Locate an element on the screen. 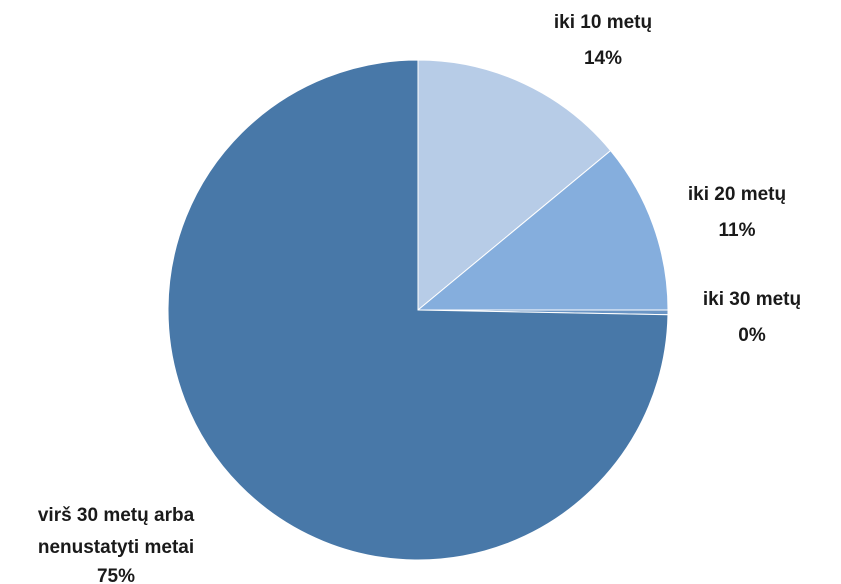  label-iki-10-metu: iki 10 metų 14% is located at coordinates (603, 40).